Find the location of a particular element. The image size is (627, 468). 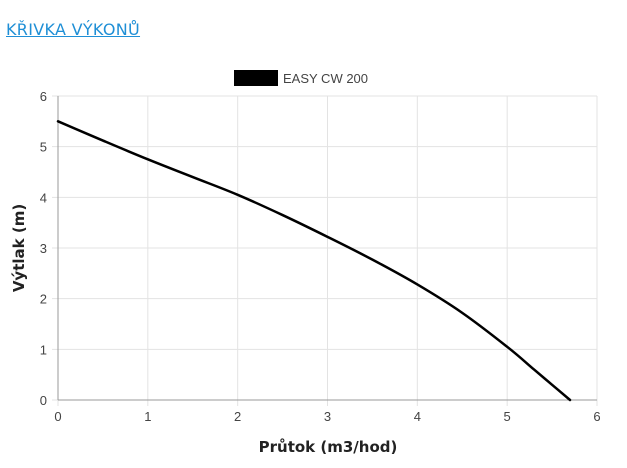

x-tick-label: 5 is located at coordinates (507, 416).